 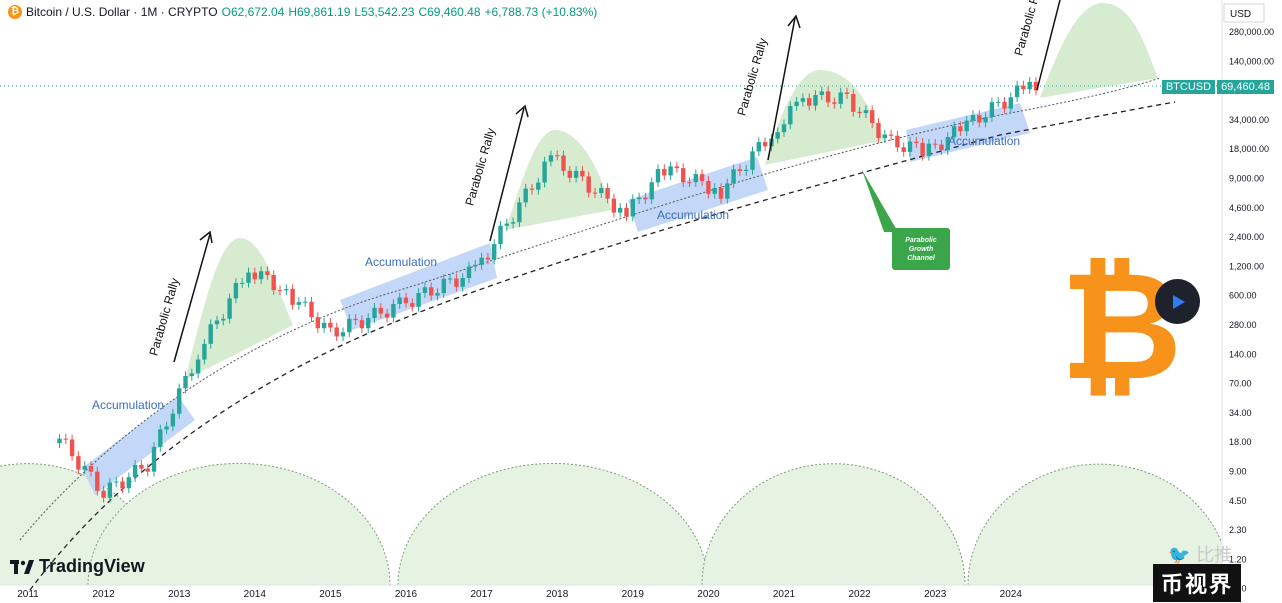 What do you see at coordinates (1177, 301) in the screenshot?
I see `play-button` at bounding box center [1177, 301].